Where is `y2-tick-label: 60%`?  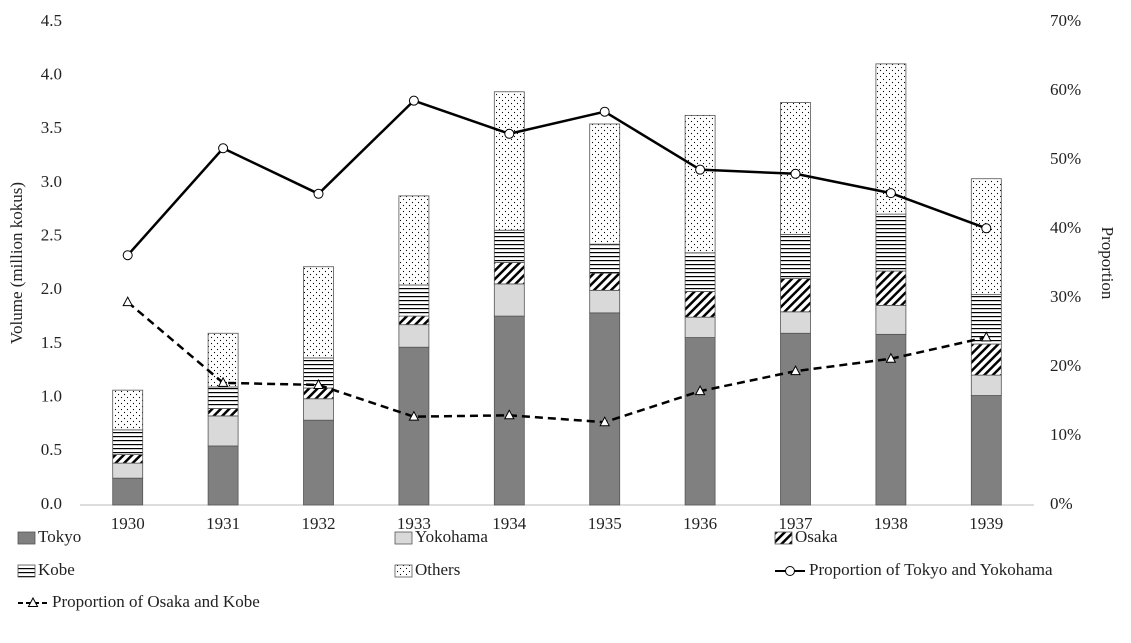 y2-tick-label: 60% is located at coordinates (1065, 89).